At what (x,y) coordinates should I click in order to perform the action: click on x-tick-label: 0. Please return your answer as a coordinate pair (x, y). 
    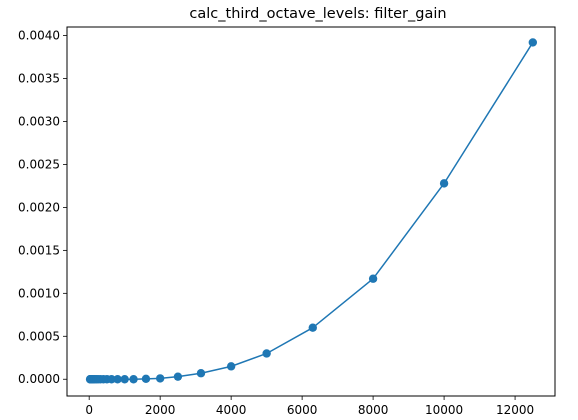
    Looking at the image, I should click on (89, 410).